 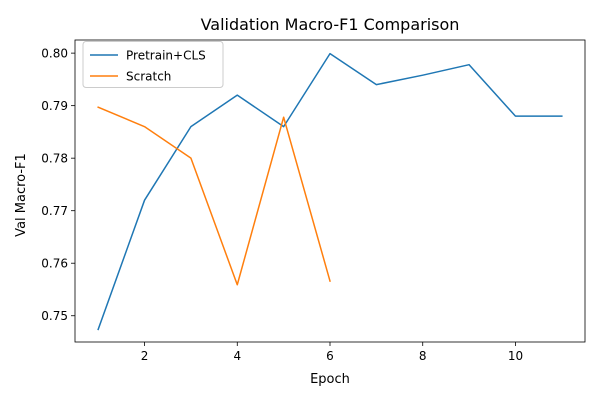 What do you see at coordinates (21, 195) in the screenshot?
I see `y-axis-label: Val Macro-F1` at bounding box center [21, 195].